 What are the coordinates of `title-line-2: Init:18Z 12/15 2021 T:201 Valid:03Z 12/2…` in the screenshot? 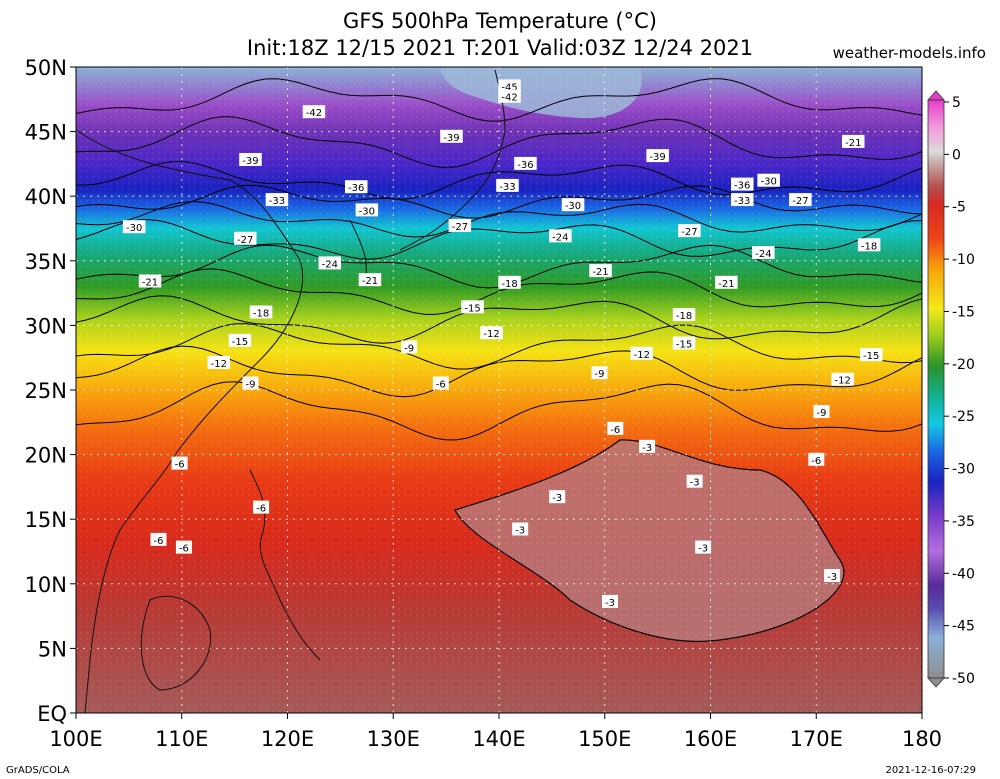 It's located at (500, 48).